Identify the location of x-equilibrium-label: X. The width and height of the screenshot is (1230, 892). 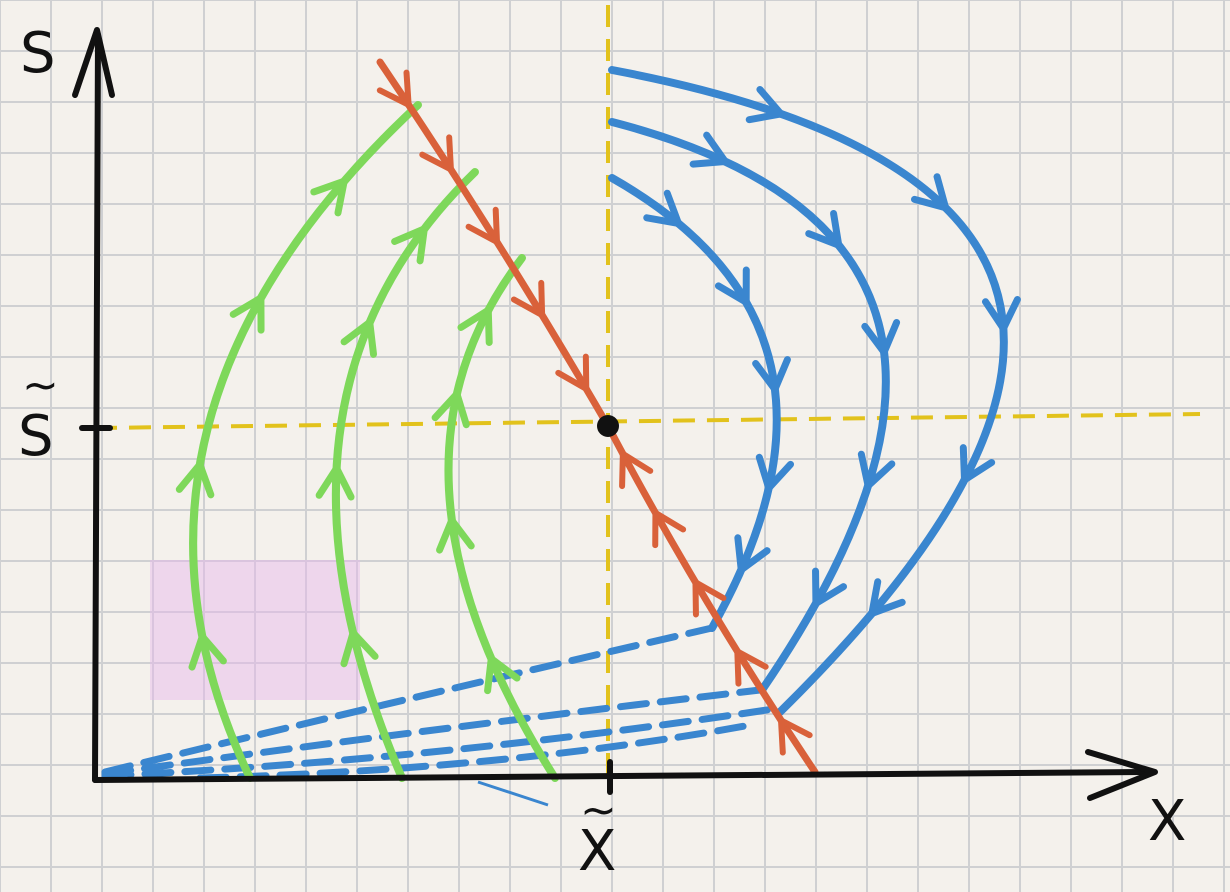
(597, 851).